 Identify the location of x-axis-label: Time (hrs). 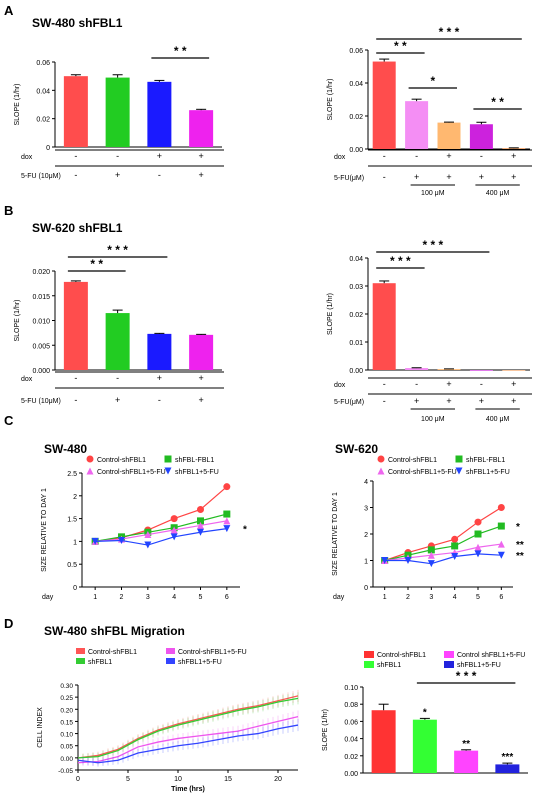
(188, 789).